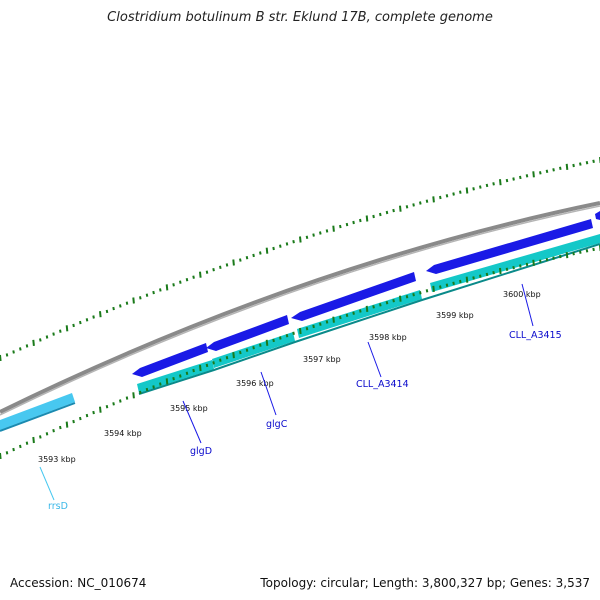 This screenshot has width=600, height=600. I want to click on tick-label: 3599 kbp, so click(455, 315).